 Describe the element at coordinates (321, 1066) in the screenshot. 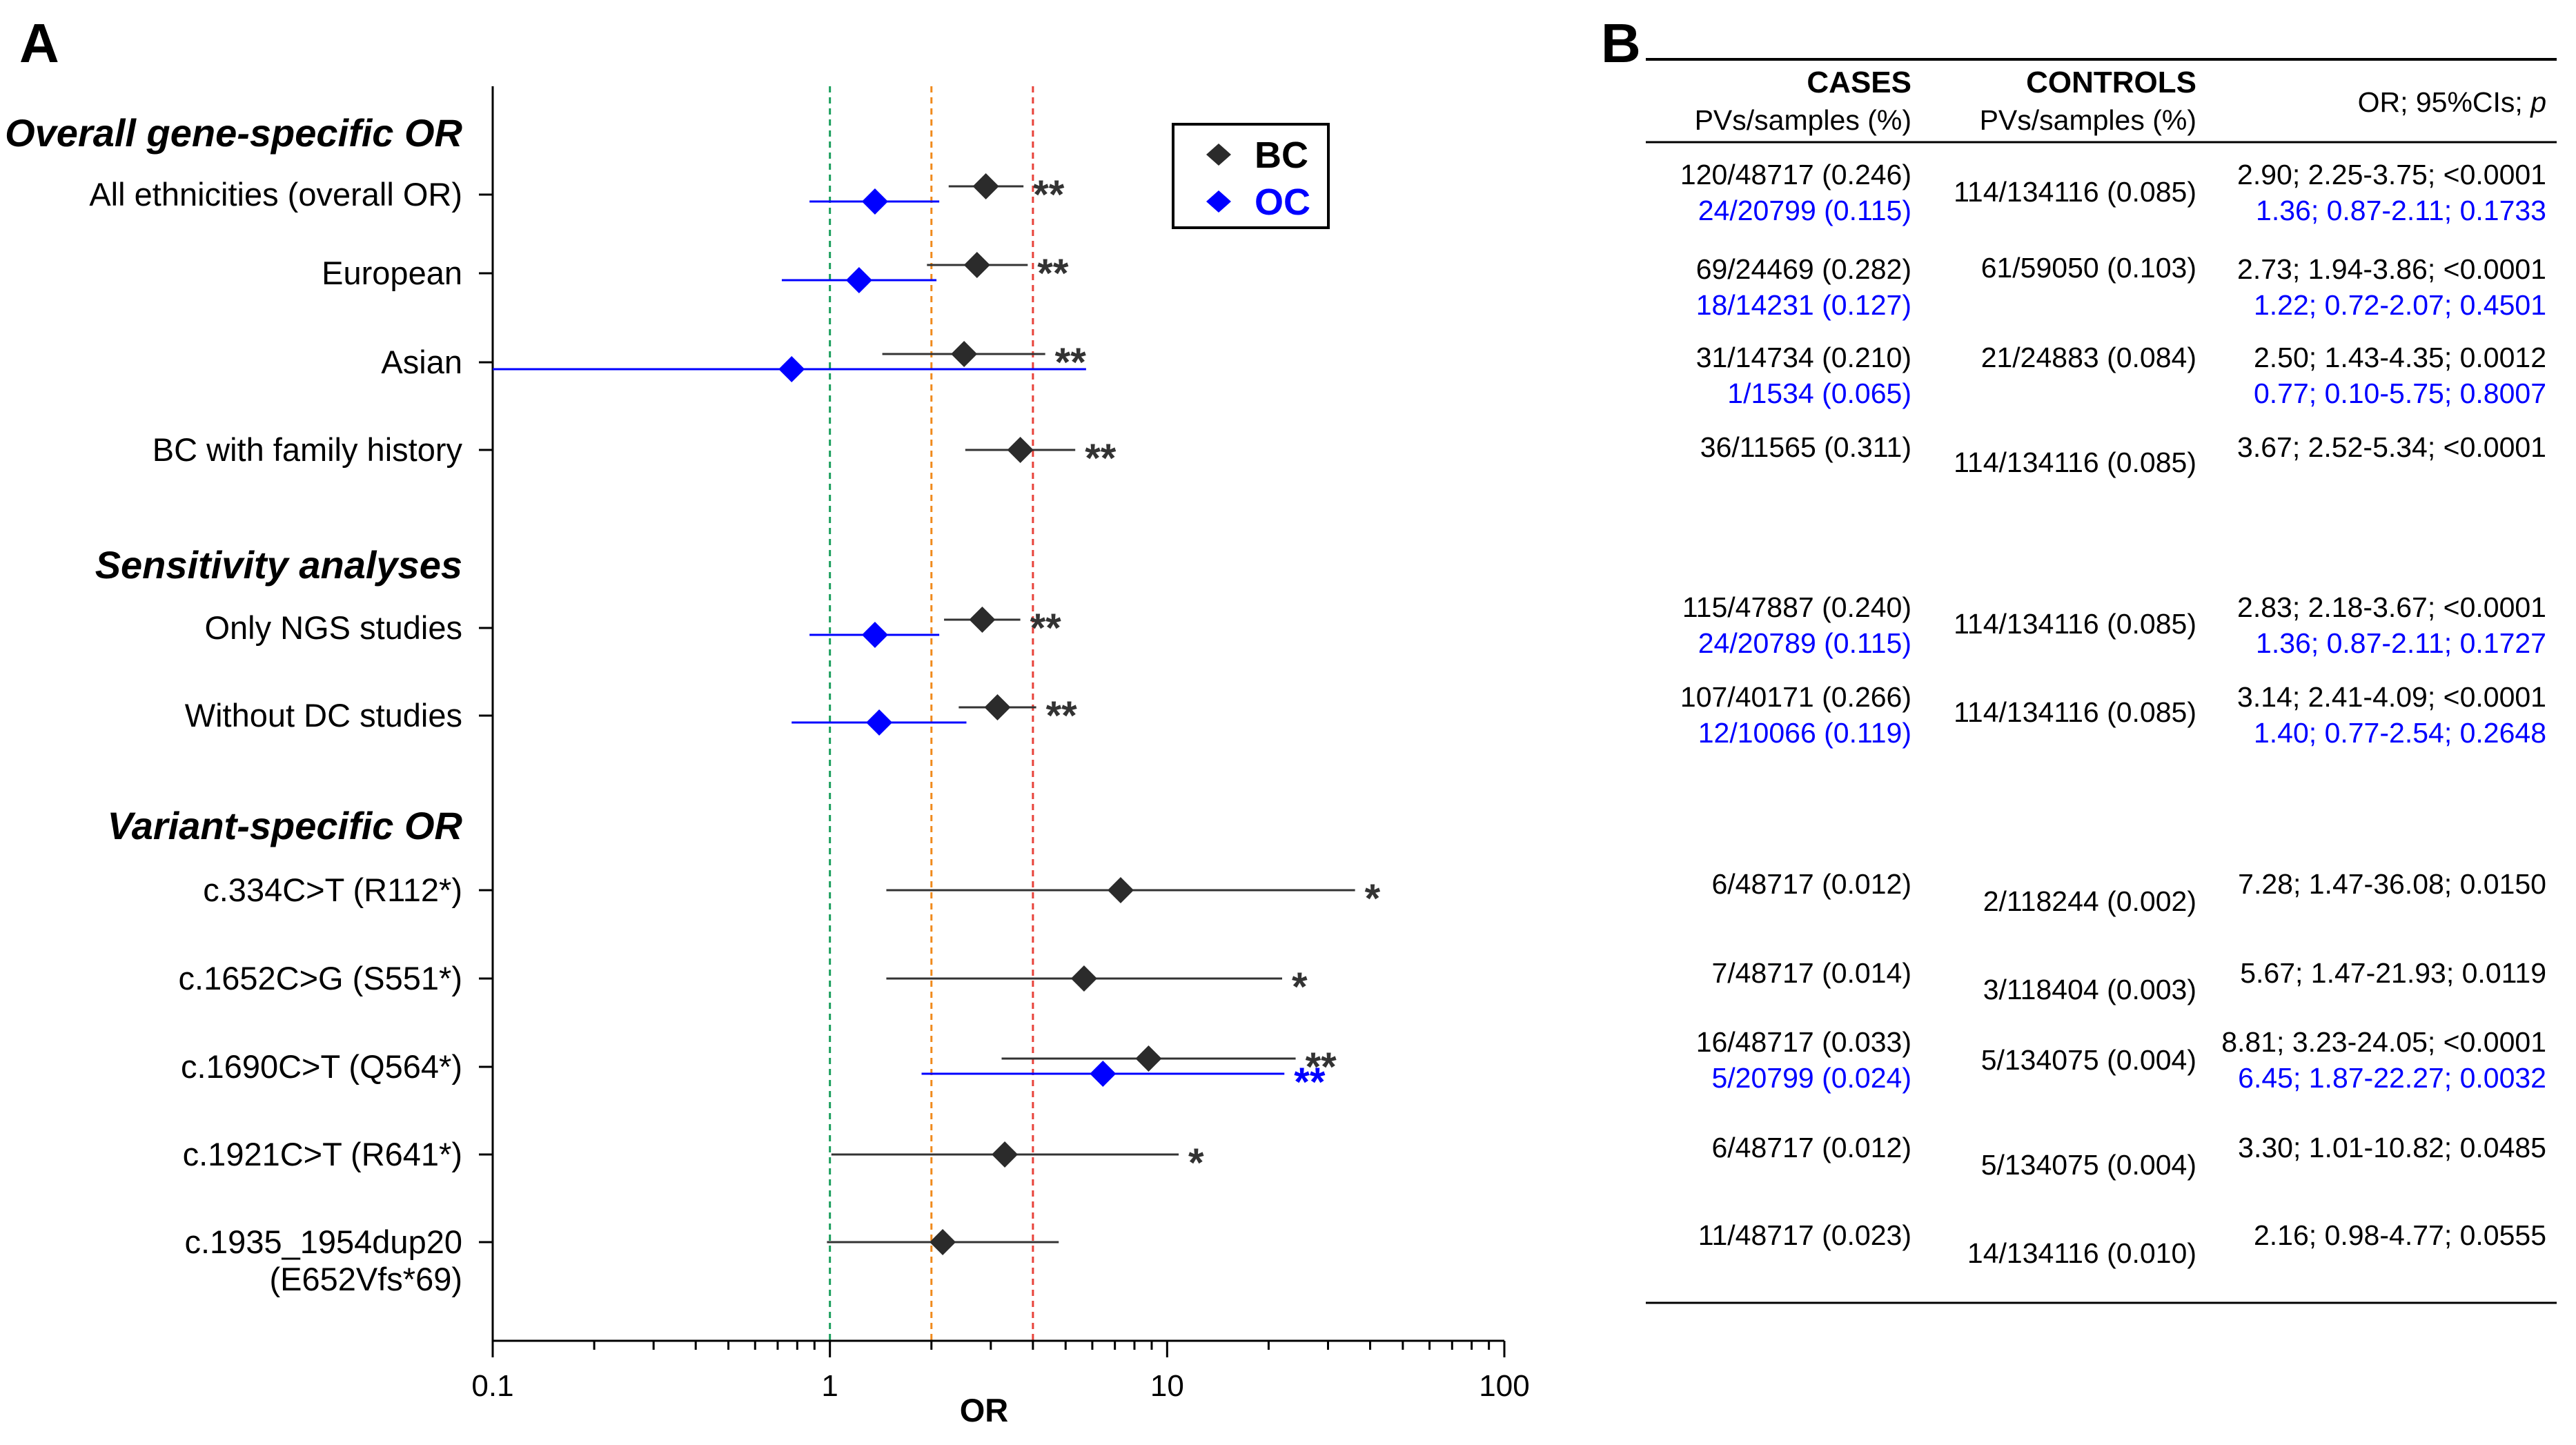

I see `row-label-8: c.1690C>T (Q564*)` at that location.